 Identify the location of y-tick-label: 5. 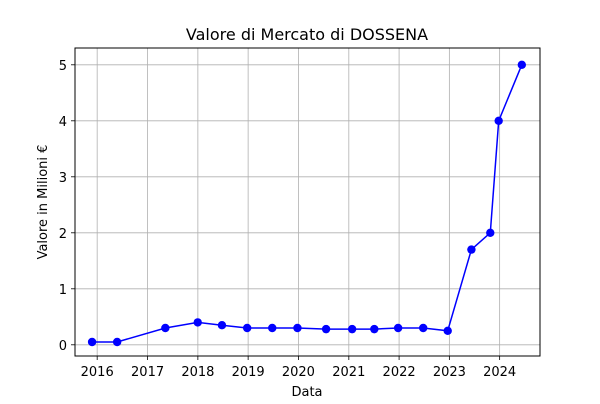
(63, 66).